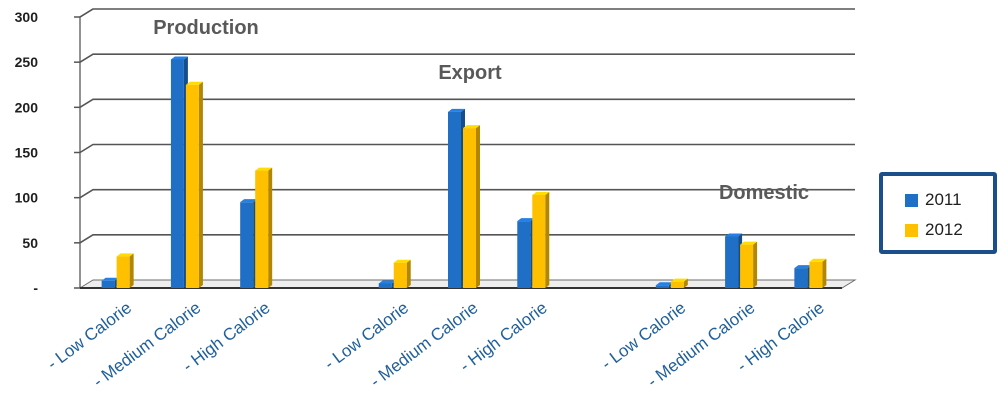 The image size is (1008, 406). Describe the element at coordinates (943, 199) in the screenshot. I see `legend-label-2011: 2011` at that location.